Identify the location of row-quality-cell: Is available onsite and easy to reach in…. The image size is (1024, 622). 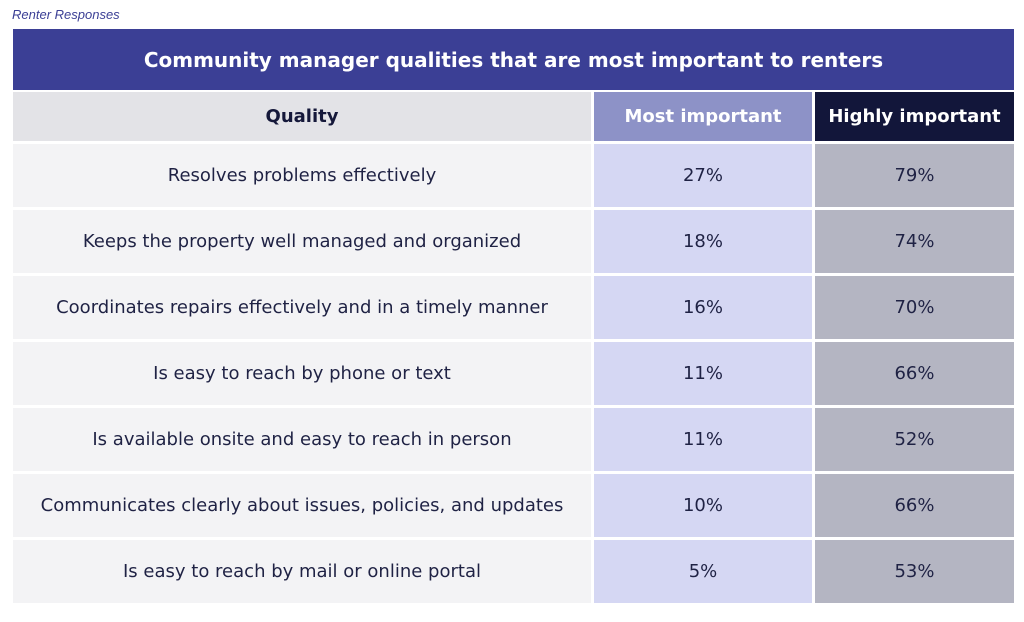
(302, 439).